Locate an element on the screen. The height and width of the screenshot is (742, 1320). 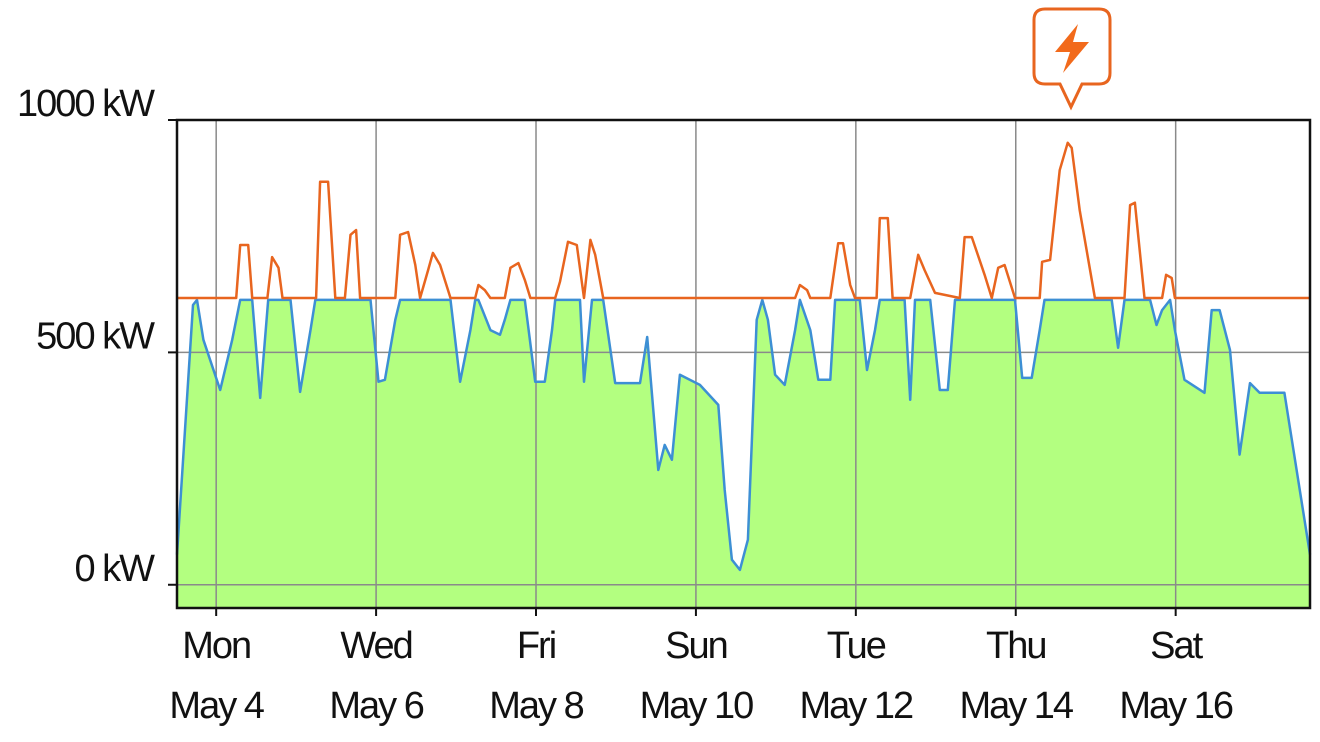
y-tick-label: 500 kW is located at coordinates (95, 336).